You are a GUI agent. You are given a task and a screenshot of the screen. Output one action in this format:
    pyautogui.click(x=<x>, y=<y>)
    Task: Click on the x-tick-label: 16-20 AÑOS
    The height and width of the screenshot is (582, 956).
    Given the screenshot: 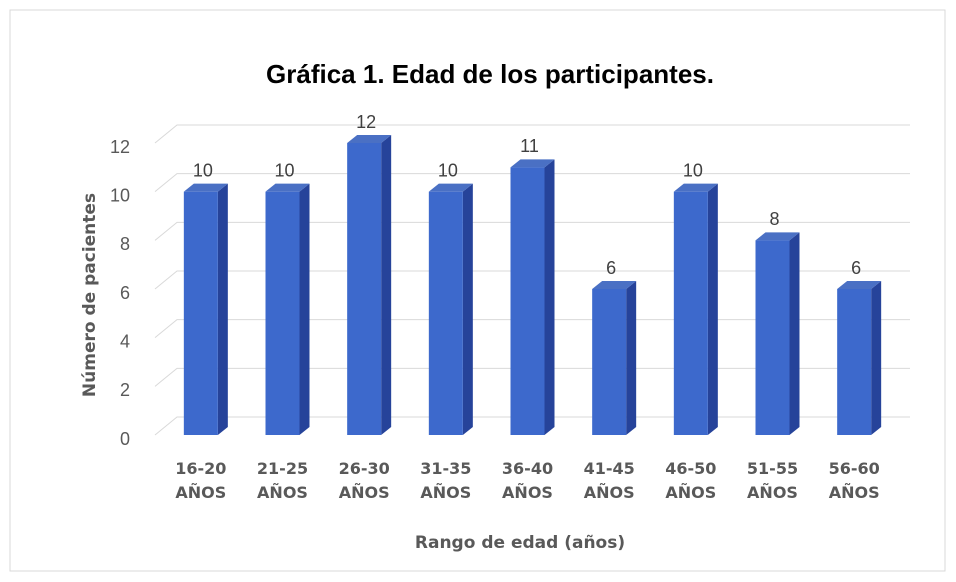 What is the action you would take?
    pyautogui.click(x=201, y=480)
    